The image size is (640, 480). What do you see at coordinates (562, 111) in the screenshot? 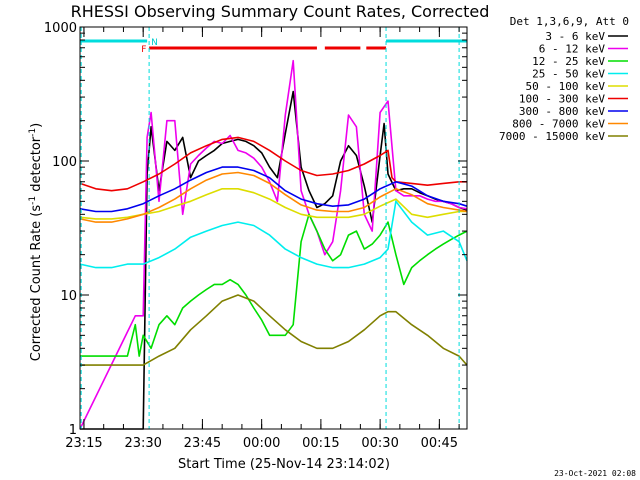
I see `legend-label: 300 - 800 keV` at bounding box center [562, 111].